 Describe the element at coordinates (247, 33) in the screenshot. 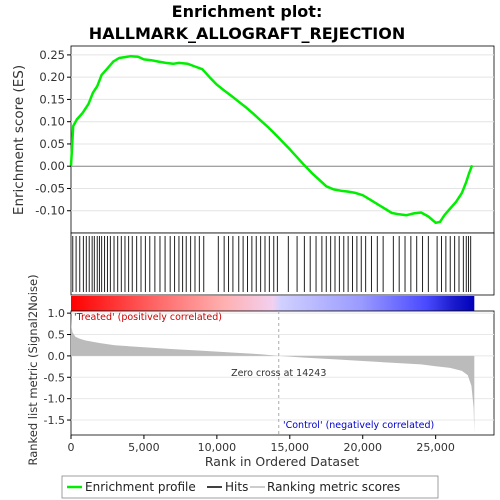

I see `chart-subtitle: HALLMARK_ALLOGRAFT_REJECTION` at that location.